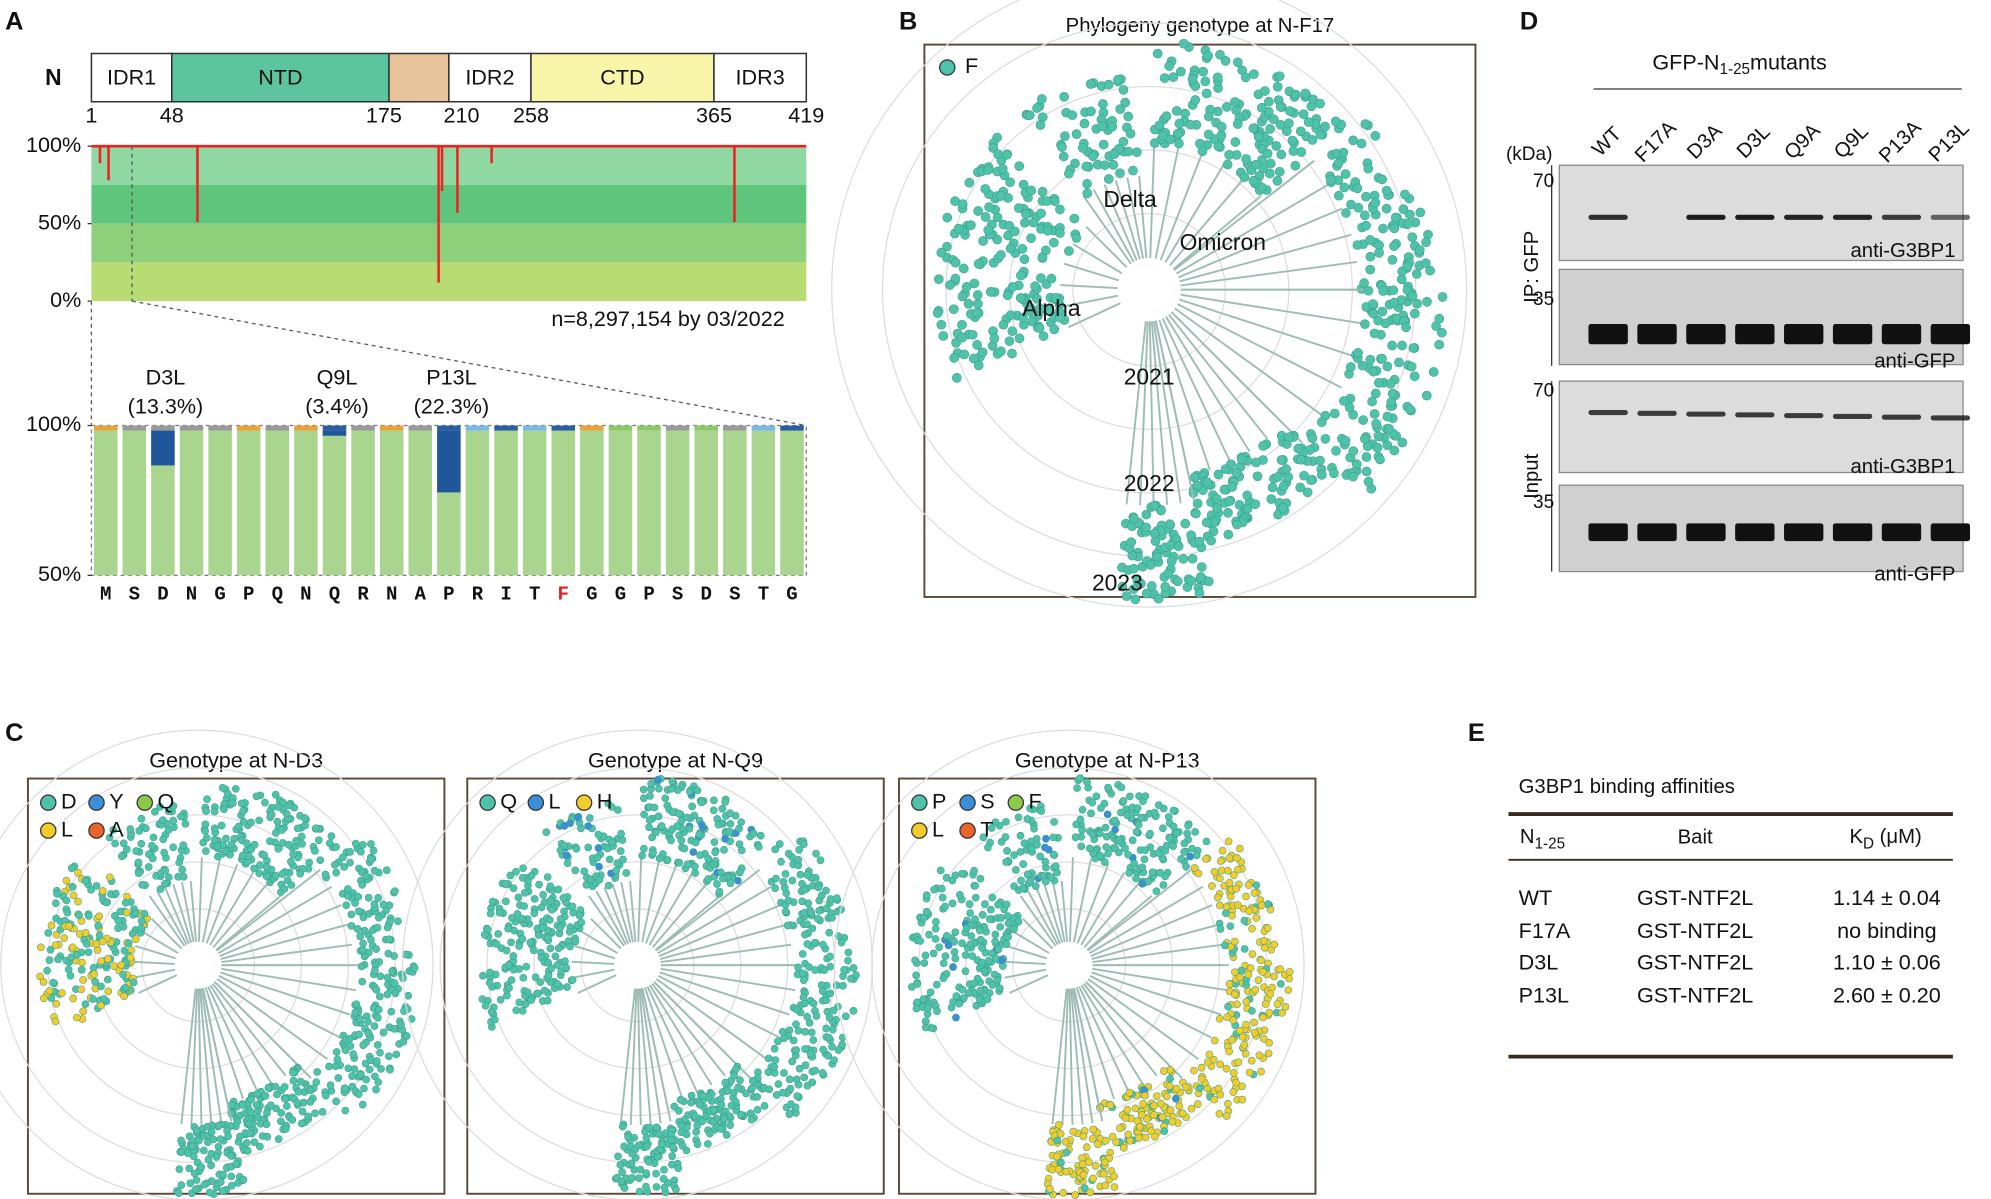 This screenshot has height=1199, width=1991. I want to click on residue-cap, so click(105, 428).